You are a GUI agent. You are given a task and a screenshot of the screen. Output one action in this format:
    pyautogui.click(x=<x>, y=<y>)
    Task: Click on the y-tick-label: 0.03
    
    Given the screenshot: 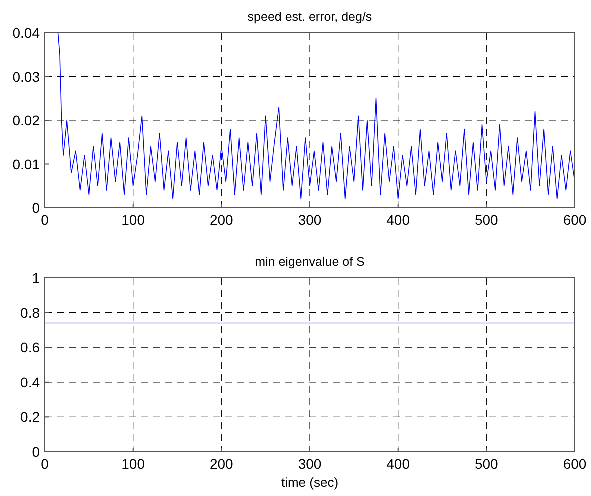 What is the action you would take?
    pyautogui.click(x=26, y=76)
    